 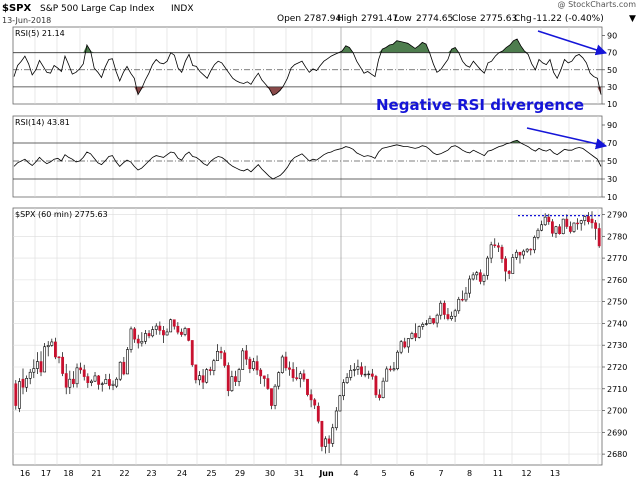 I want to click on x-tick-label: 24, so click(x=182, y=473).